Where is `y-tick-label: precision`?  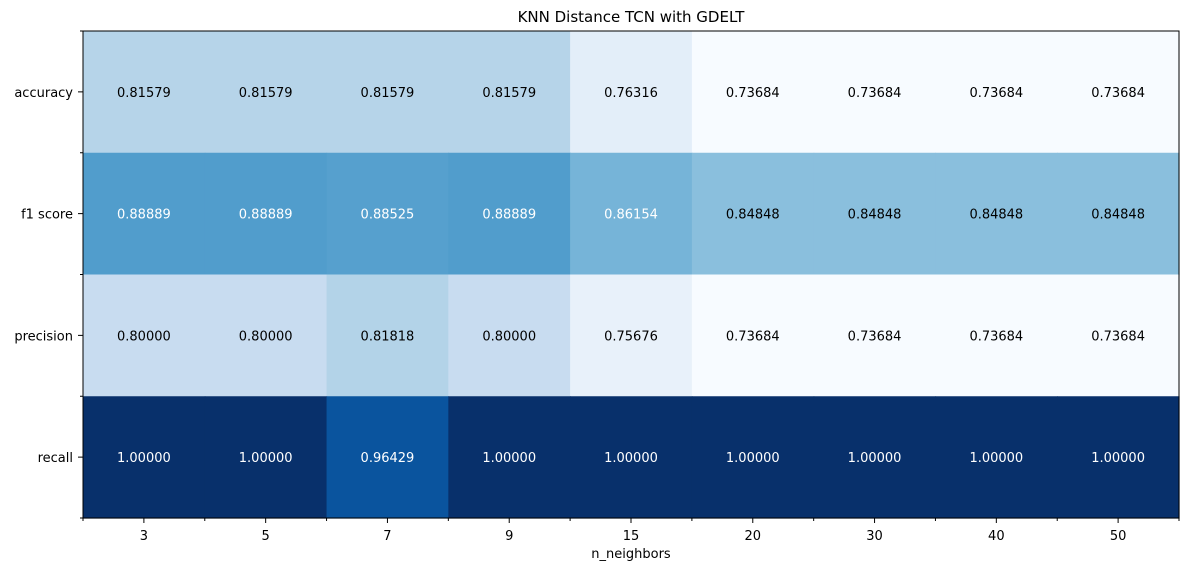 y-tick-label: precision is located at coordinates (43, 336).